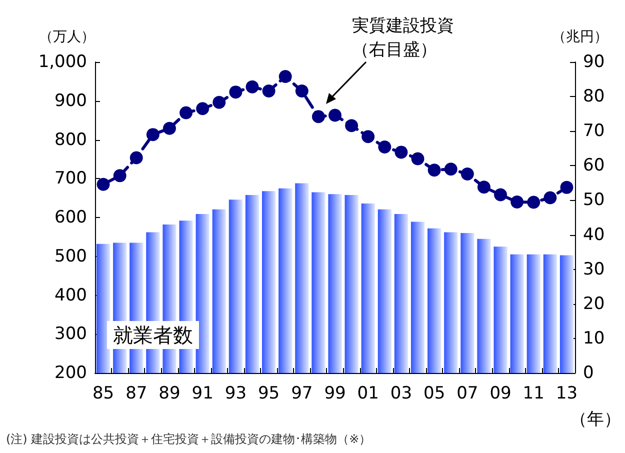  What do you see at coordinates (70, 100) in the screenshot?
I see `y-tick-label: 900` at bounding box center [70, 100].